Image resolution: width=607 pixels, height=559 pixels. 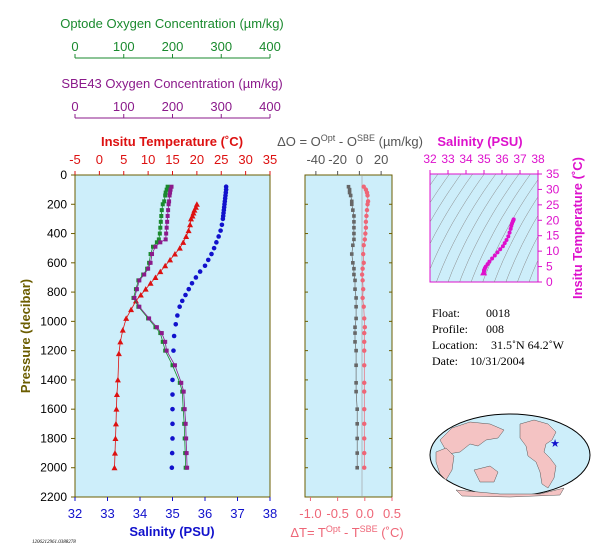 What do you see at coordinates (172, 513) in the screenshot?
I see `salinity-tick-label: 35` at bounding box center [172, 513].